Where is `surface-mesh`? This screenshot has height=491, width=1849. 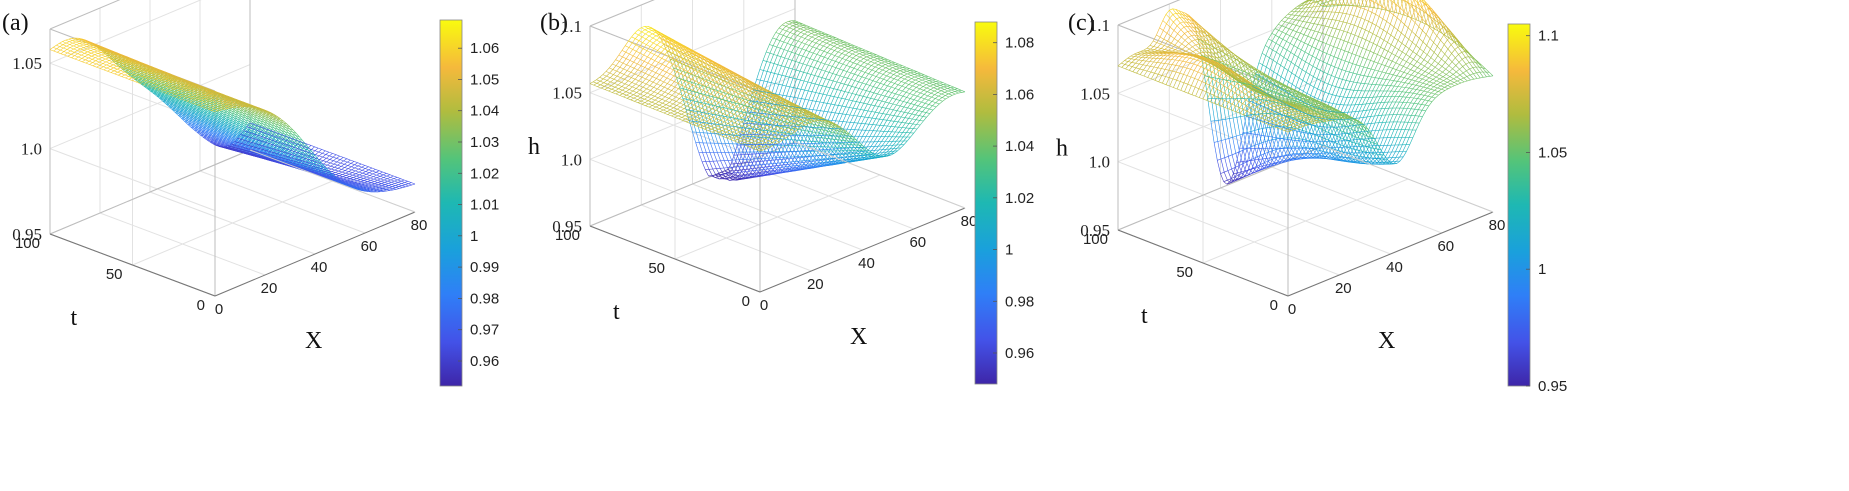 surface-mesh is located at coordinates (232, 115).